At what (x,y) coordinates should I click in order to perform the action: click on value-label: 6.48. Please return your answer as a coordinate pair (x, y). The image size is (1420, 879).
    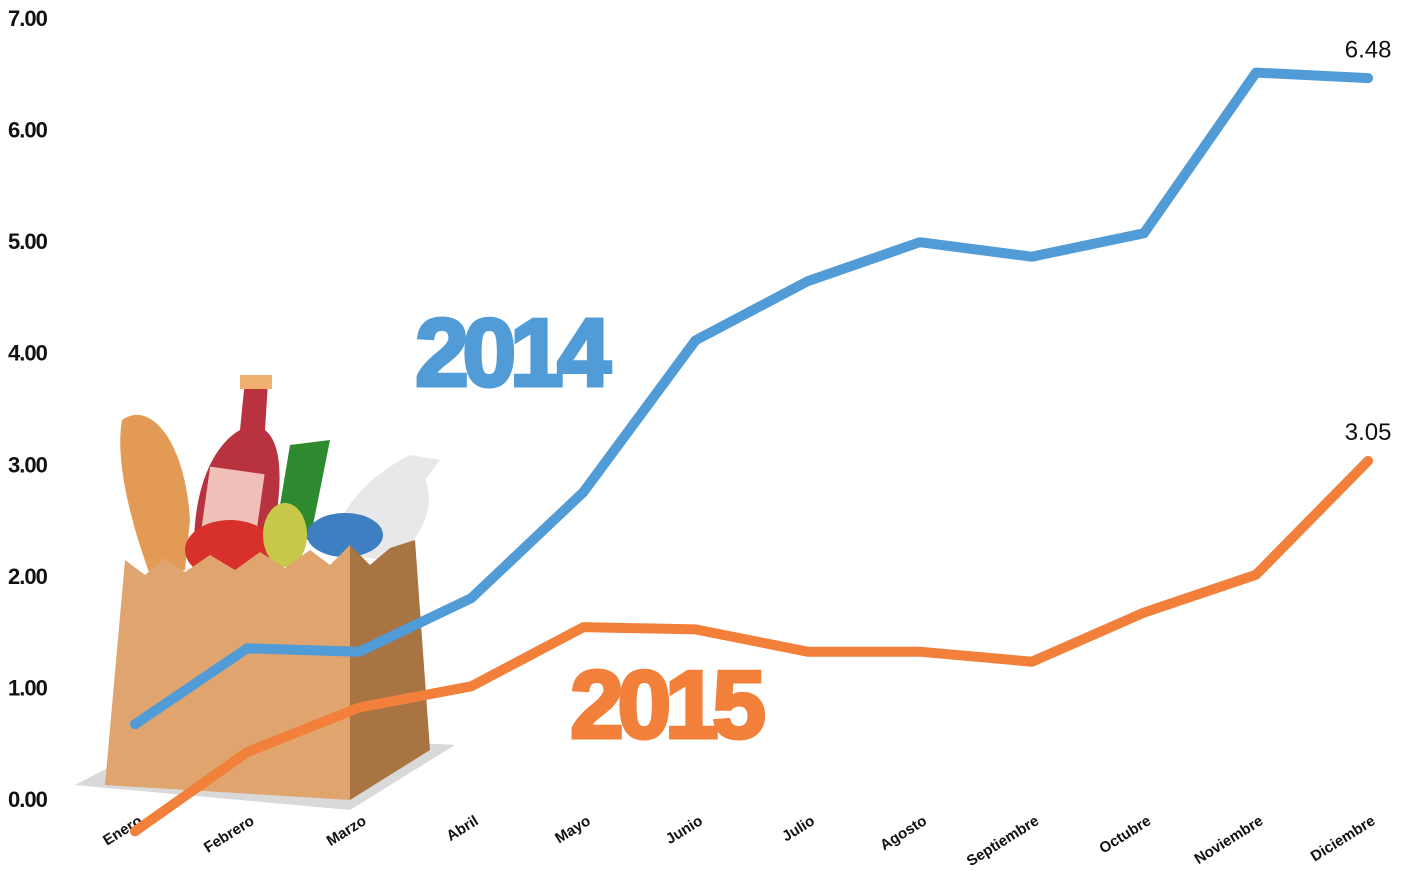
    Looking at the image, I should click on (1368, 50).